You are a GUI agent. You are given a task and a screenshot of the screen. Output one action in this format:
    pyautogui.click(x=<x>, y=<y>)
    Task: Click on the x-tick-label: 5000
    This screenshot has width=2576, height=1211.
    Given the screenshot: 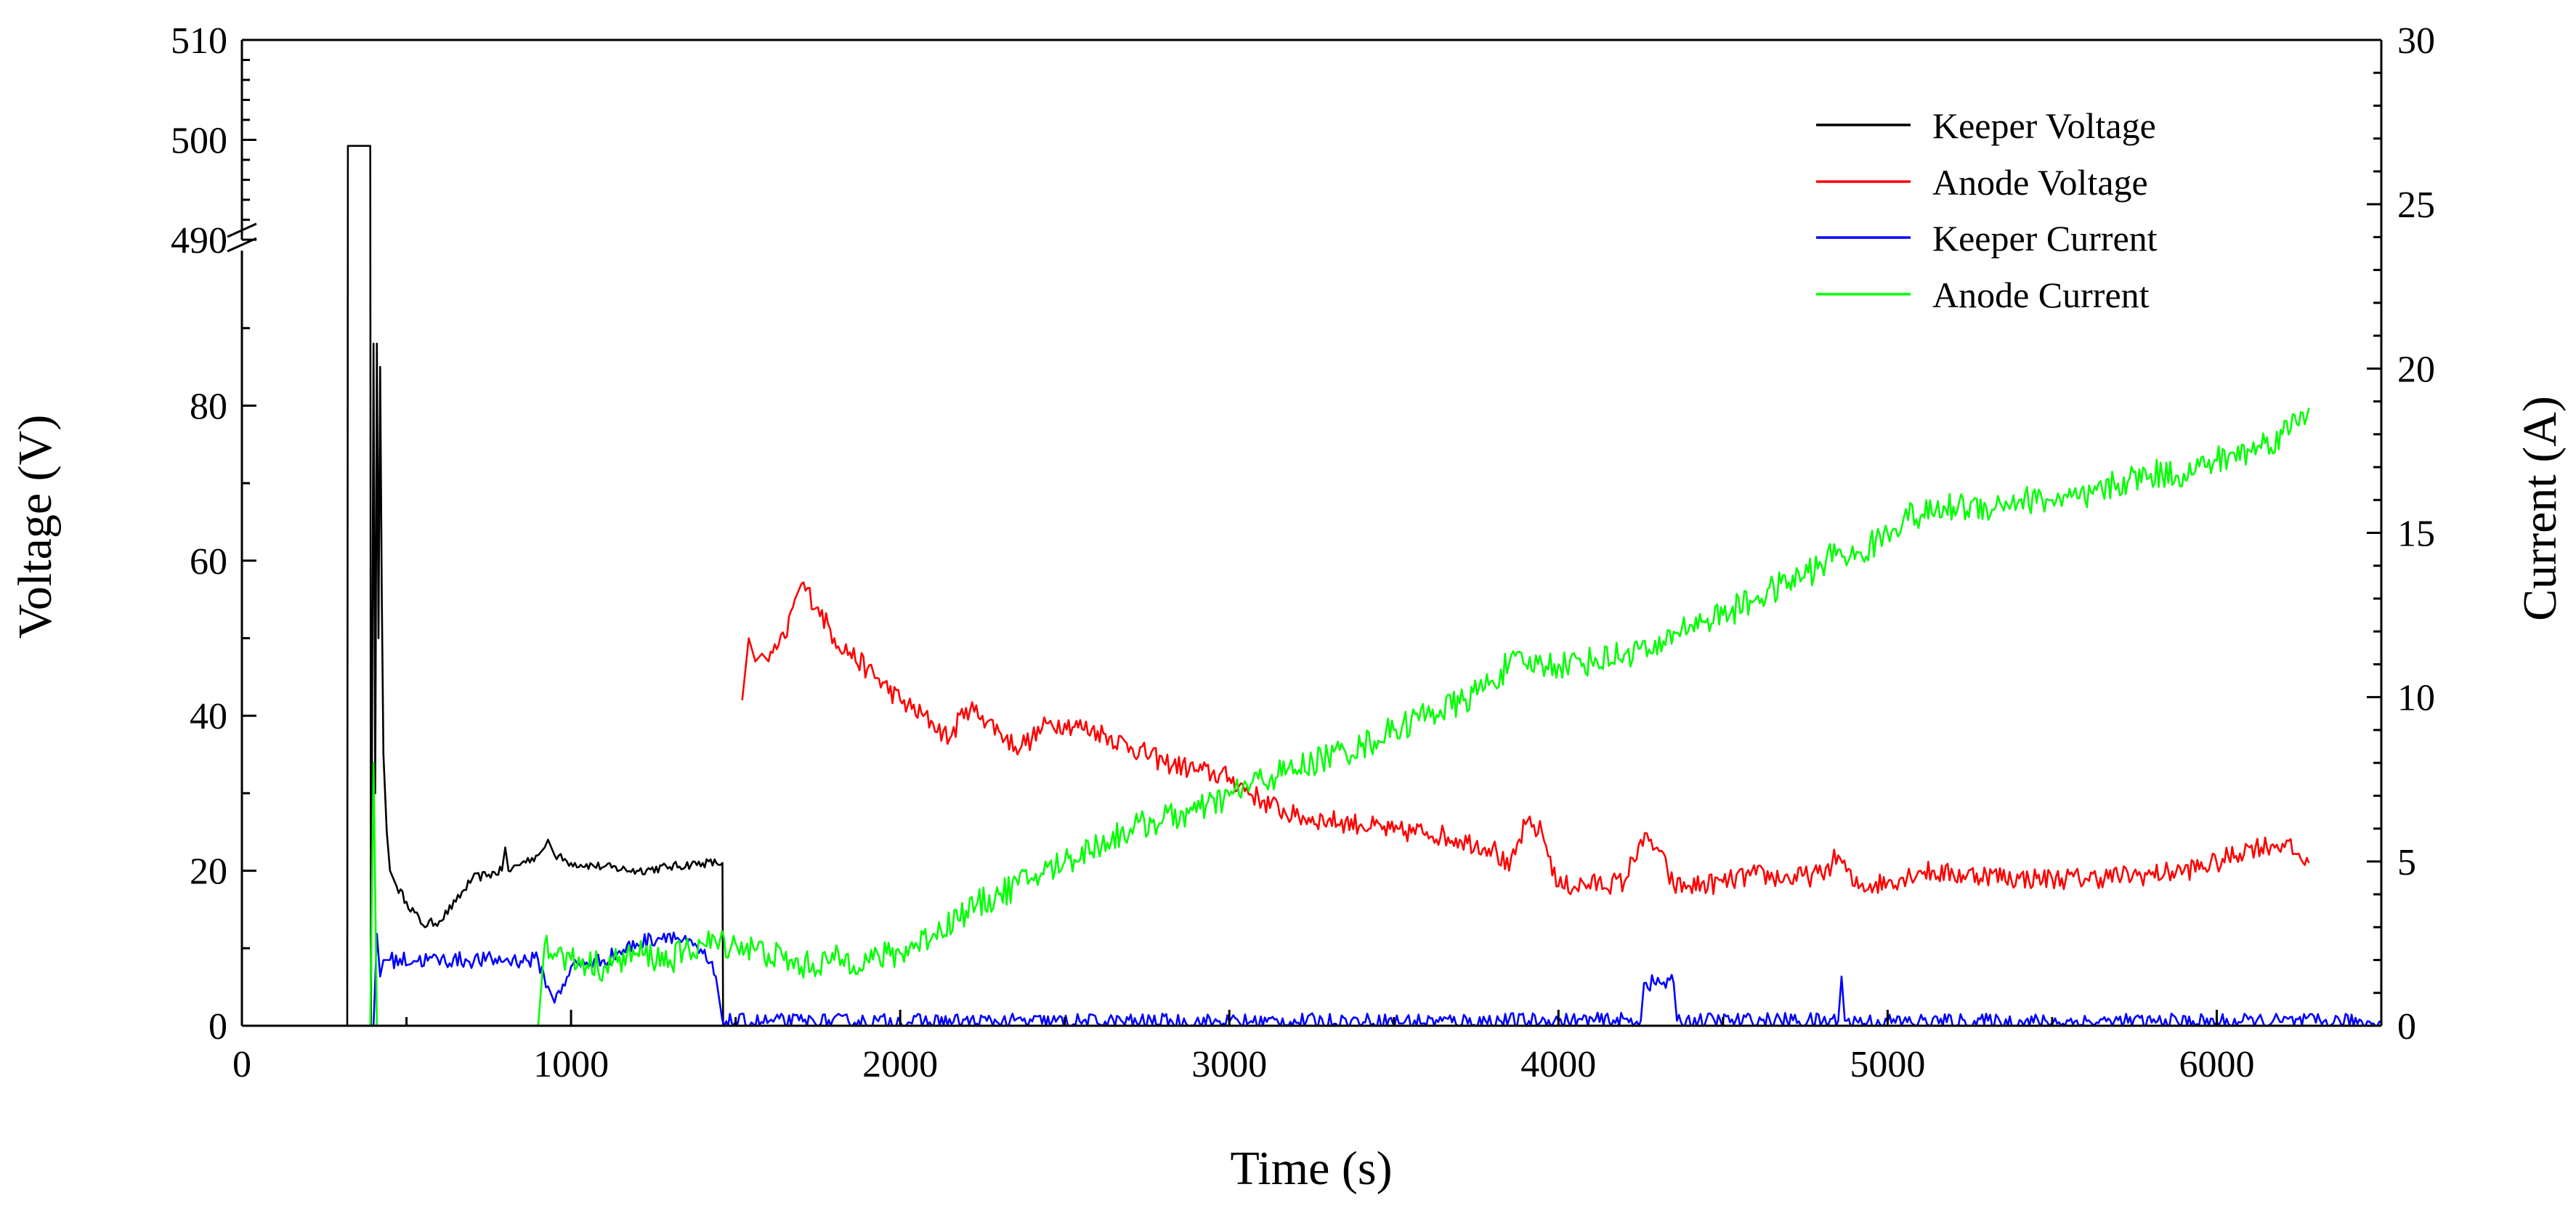 What is the action you would take?
    pyautogui.click(x=1887, y=1064)
    